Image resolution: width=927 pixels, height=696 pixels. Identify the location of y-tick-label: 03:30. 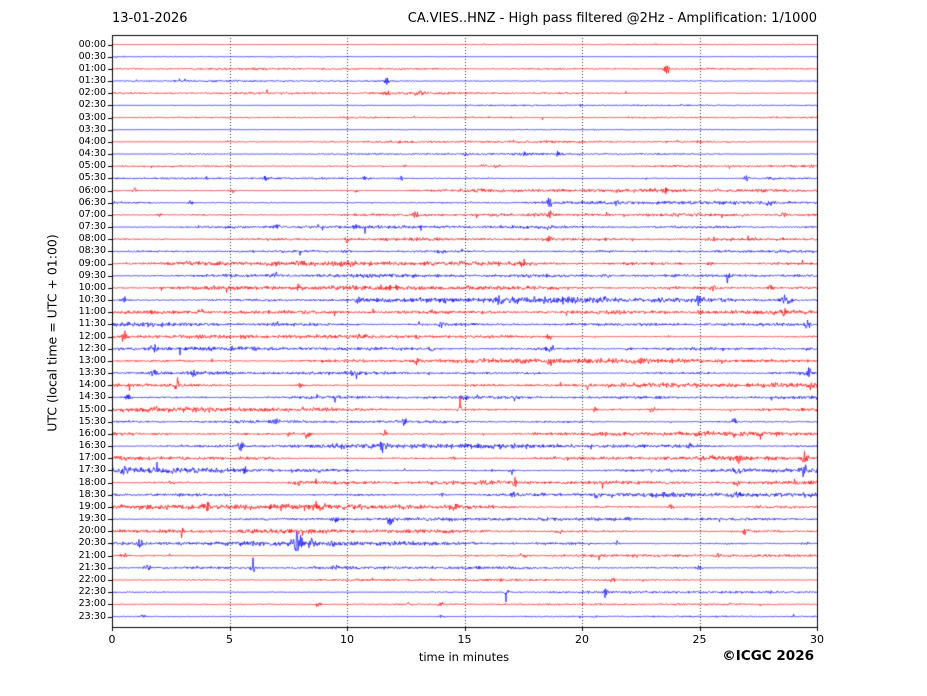
(92, 129).